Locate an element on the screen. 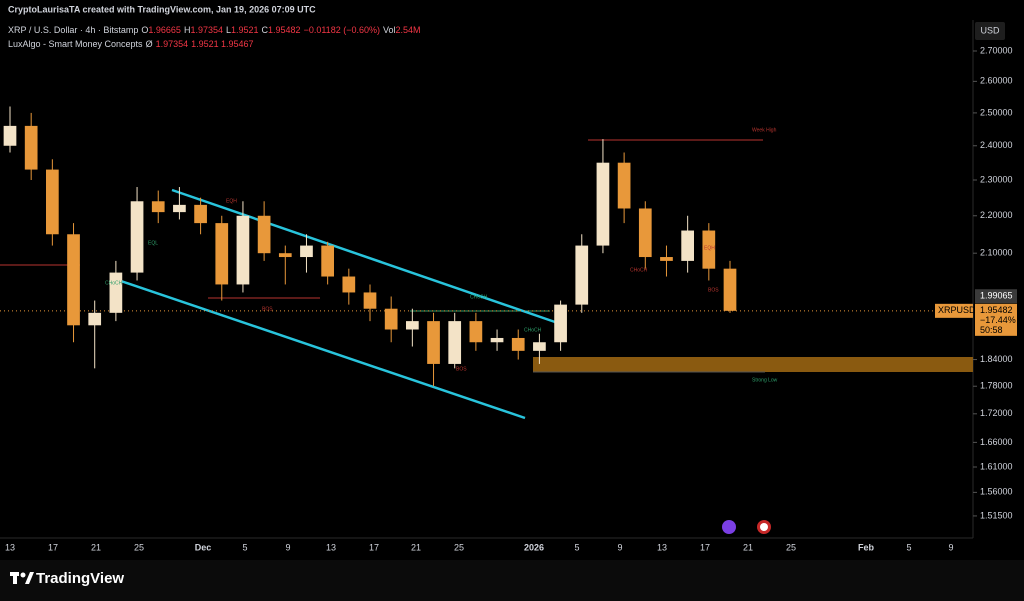 This screenshot has width=1024, height=601. indicator: LuxAlgo - Smart Money Concepts is located at coordinates (75, 44).